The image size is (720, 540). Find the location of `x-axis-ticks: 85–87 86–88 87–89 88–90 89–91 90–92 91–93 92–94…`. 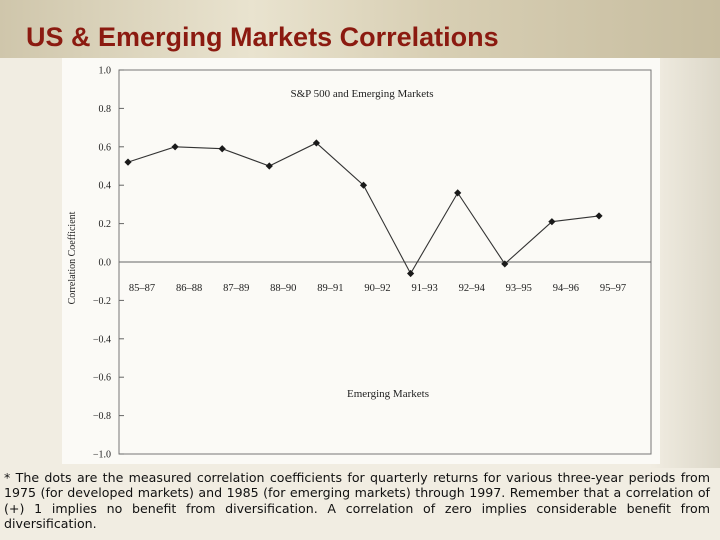

x-axis-ticks: 85–87 86–88 87–89 88–90 89–91 90–92 91–93 92–94… is located at coordinates (377, 288).